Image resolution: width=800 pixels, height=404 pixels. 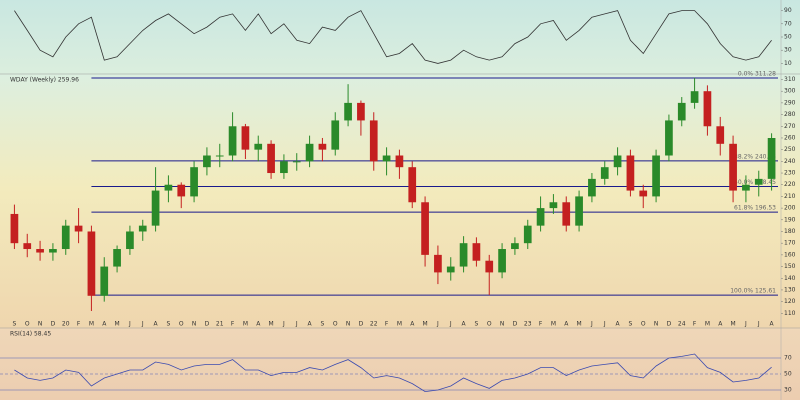 What do you see at coordinates (788, 390) in the screenshot?
I see `y-tick-label: 30` at bounding box center [788, 390].